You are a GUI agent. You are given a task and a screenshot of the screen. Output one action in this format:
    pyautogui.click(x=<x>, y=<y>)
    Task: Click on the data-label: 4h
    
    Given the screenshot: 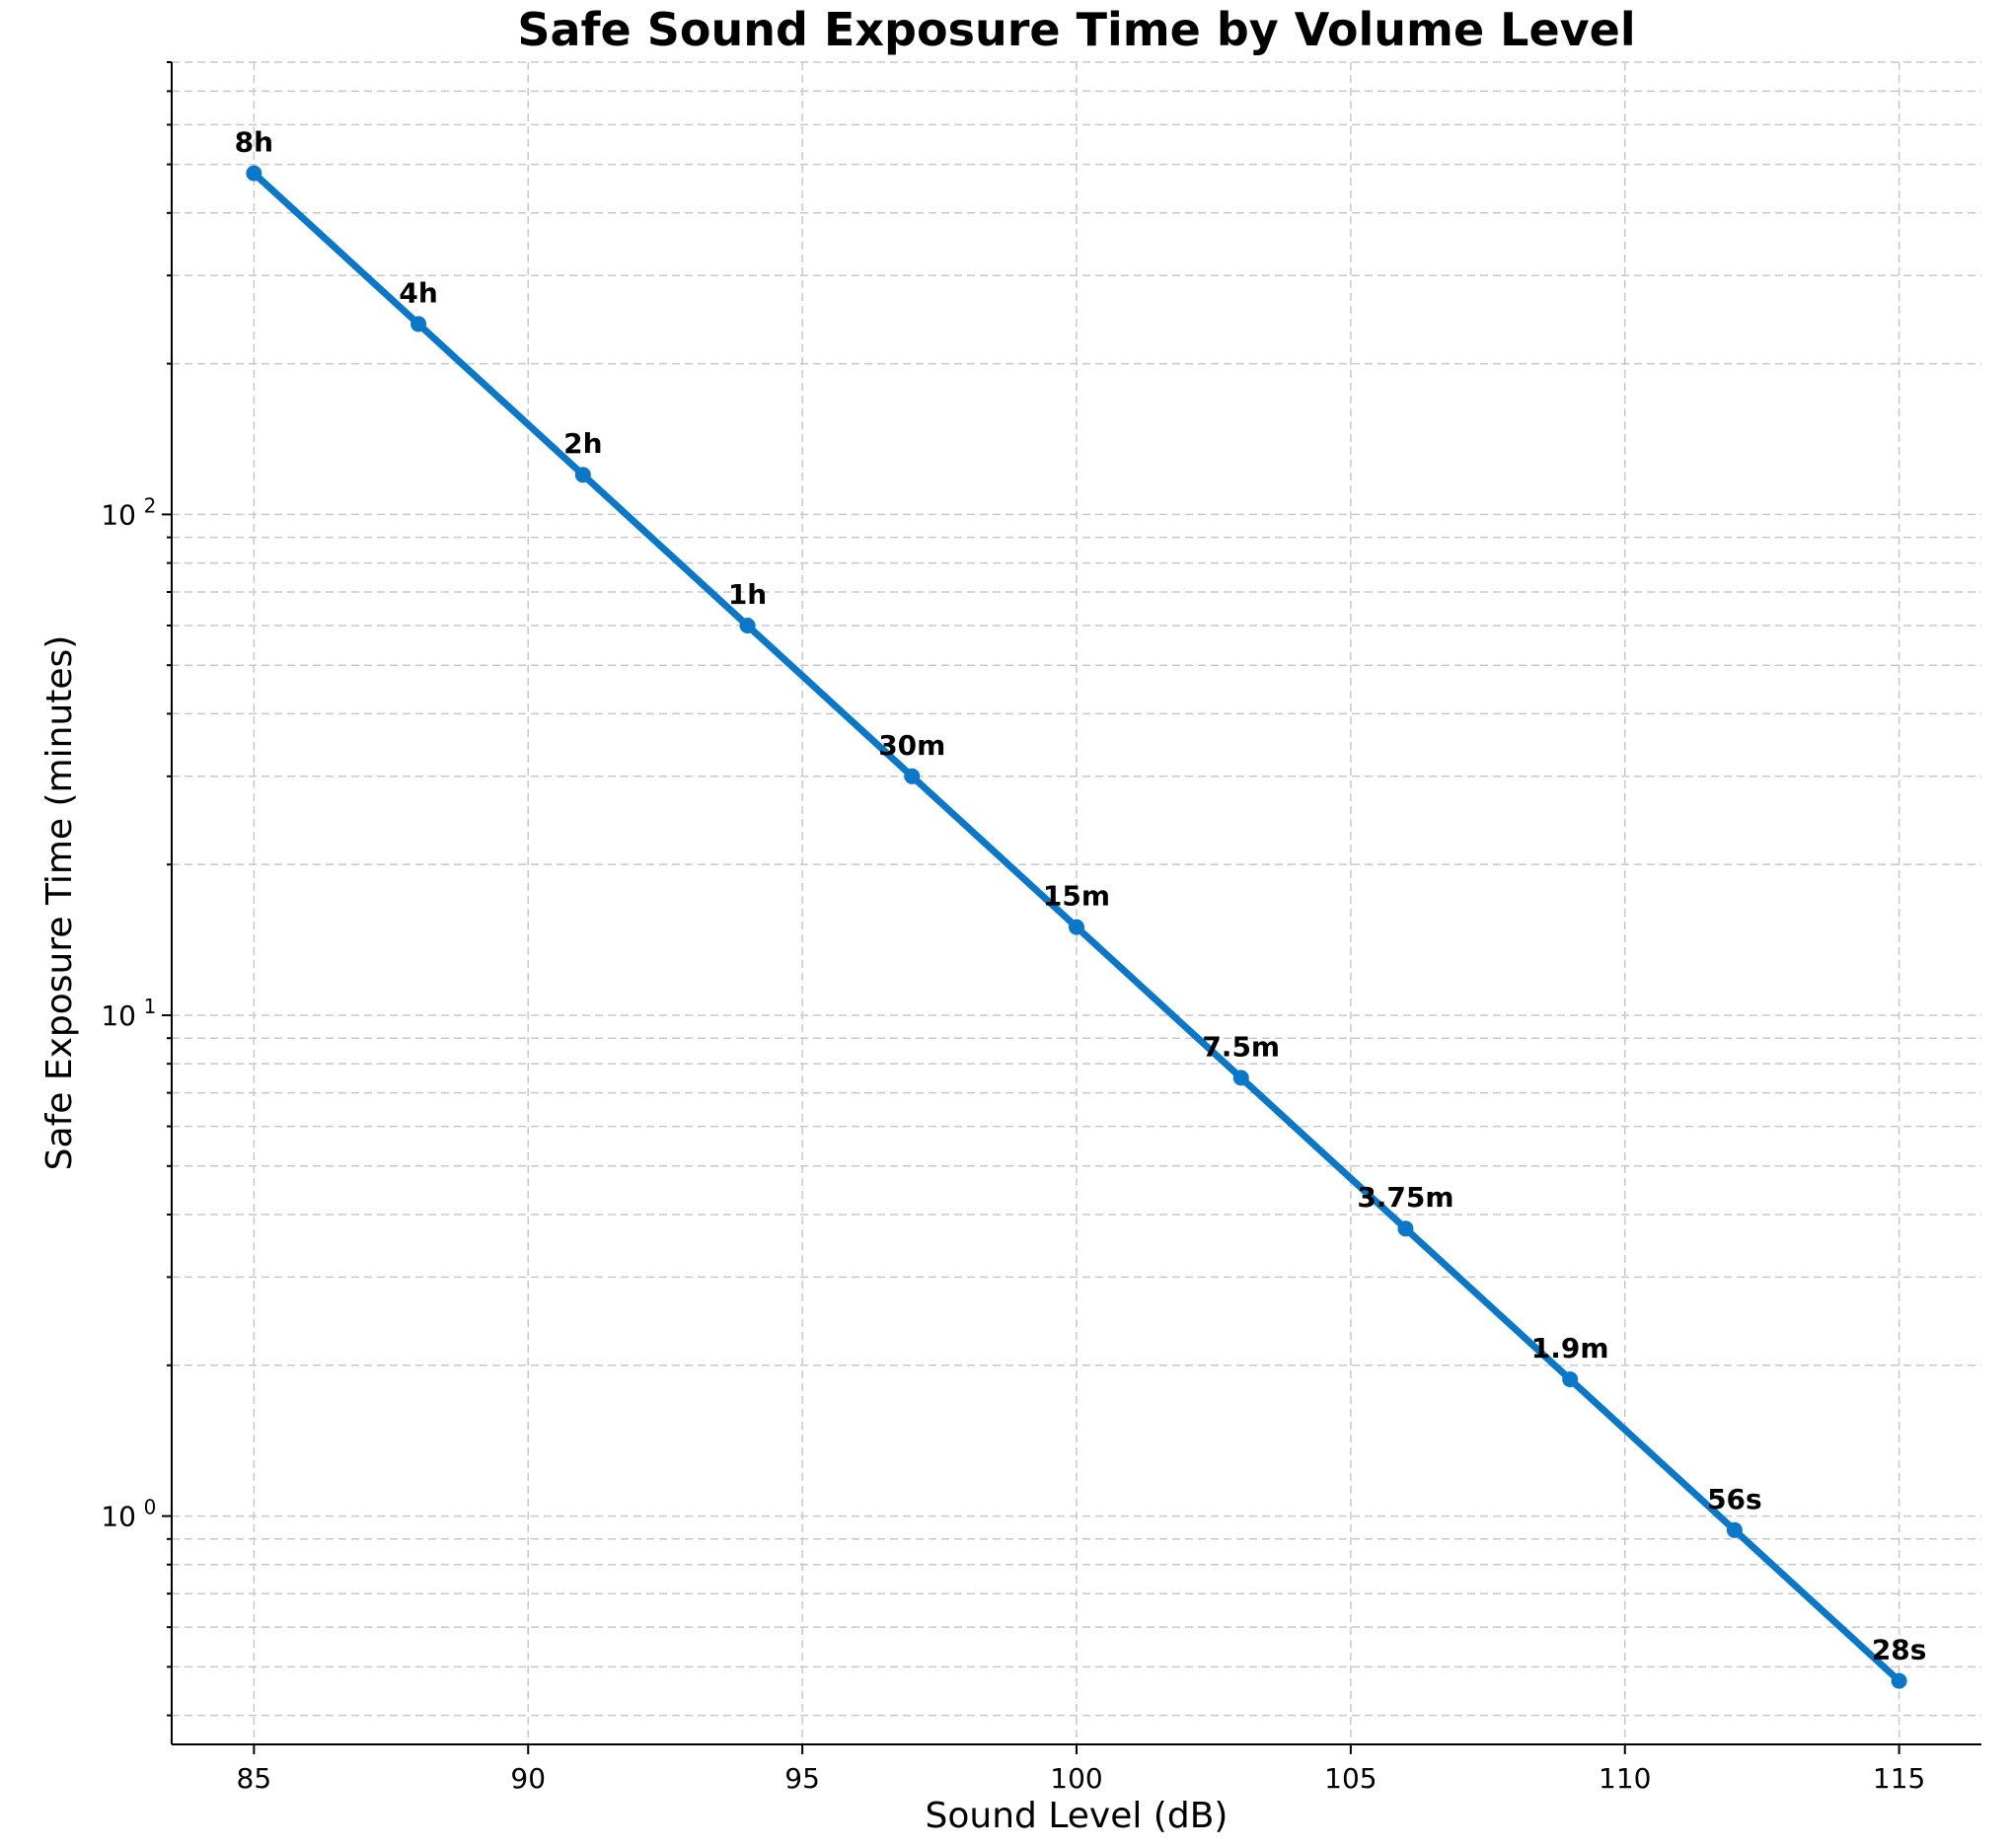 What is the action you would take?
    pyautogui.click(x=418, y=292)
    